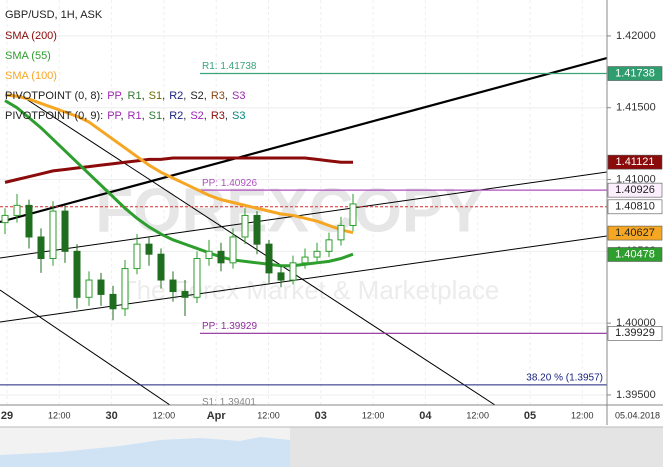 The image size is (663, 467). I want to click on legend-part: PIVOTPOINT (0, 8):, so click(54, 96).